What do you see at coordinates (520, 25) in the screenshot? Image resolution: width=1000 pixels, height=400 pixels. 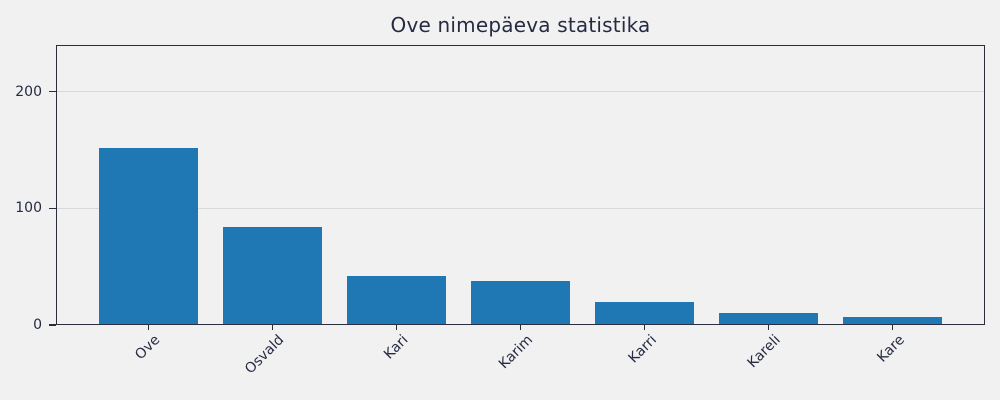 I see `chart-title: Ove nimepäeva statistika` at bounding box center [520, 25].